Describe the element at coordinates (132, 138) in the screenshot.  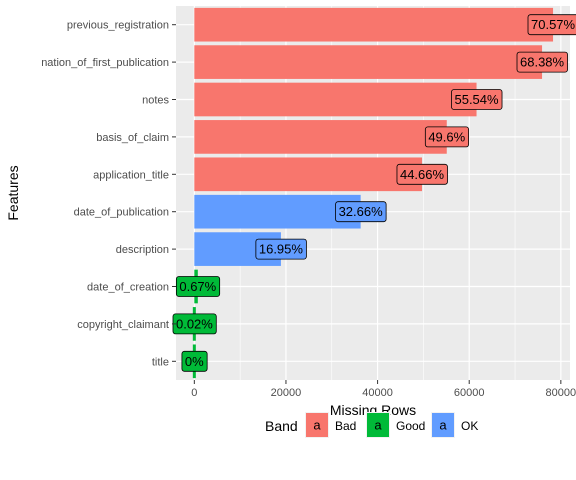
I see `y-tick-label: basis_of_claim` at that location.